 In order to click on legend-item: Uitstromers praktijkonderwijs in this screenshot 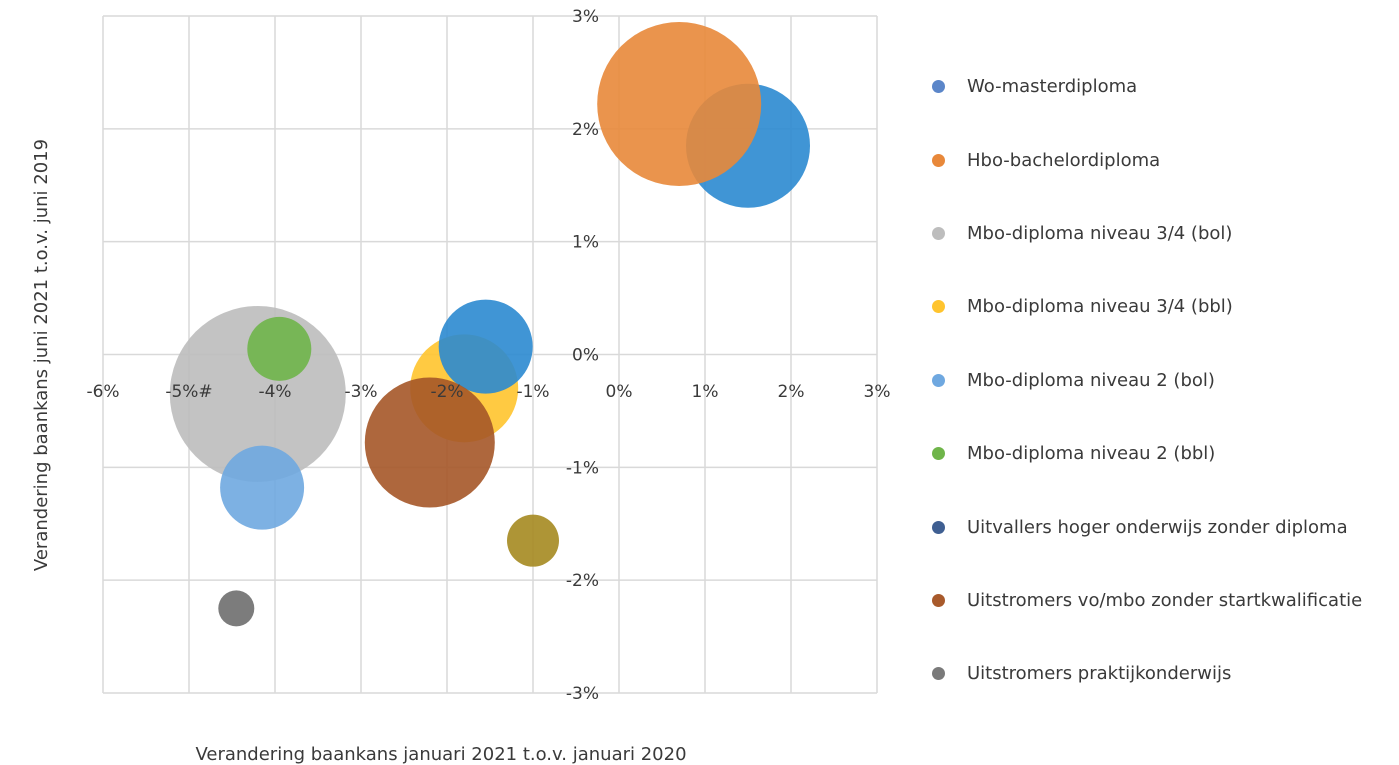, I will do `click(1162, 673)`.